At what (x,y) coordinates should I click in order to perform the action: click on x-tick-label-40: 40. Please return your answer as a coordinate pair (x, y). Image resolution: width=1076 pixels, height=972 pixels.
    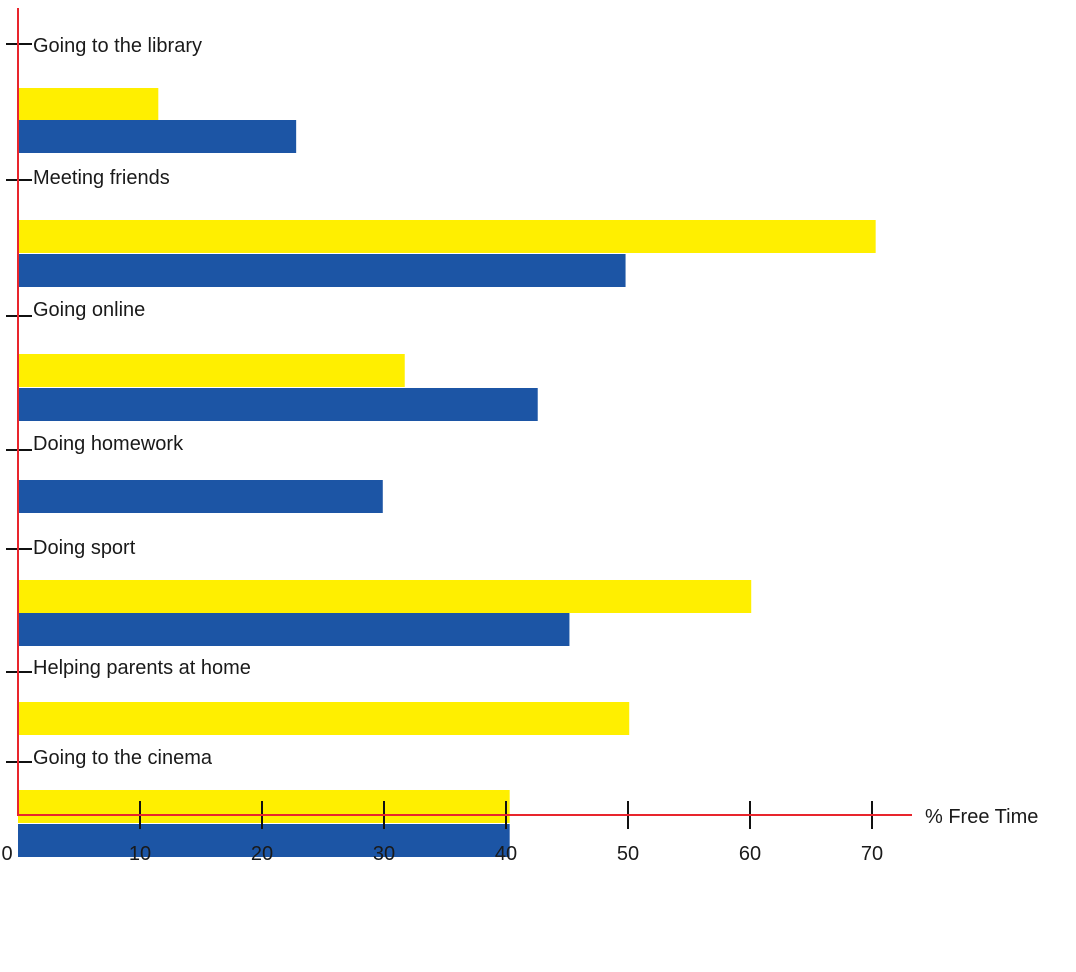
    Looking at the image, I should click on (506, 854).